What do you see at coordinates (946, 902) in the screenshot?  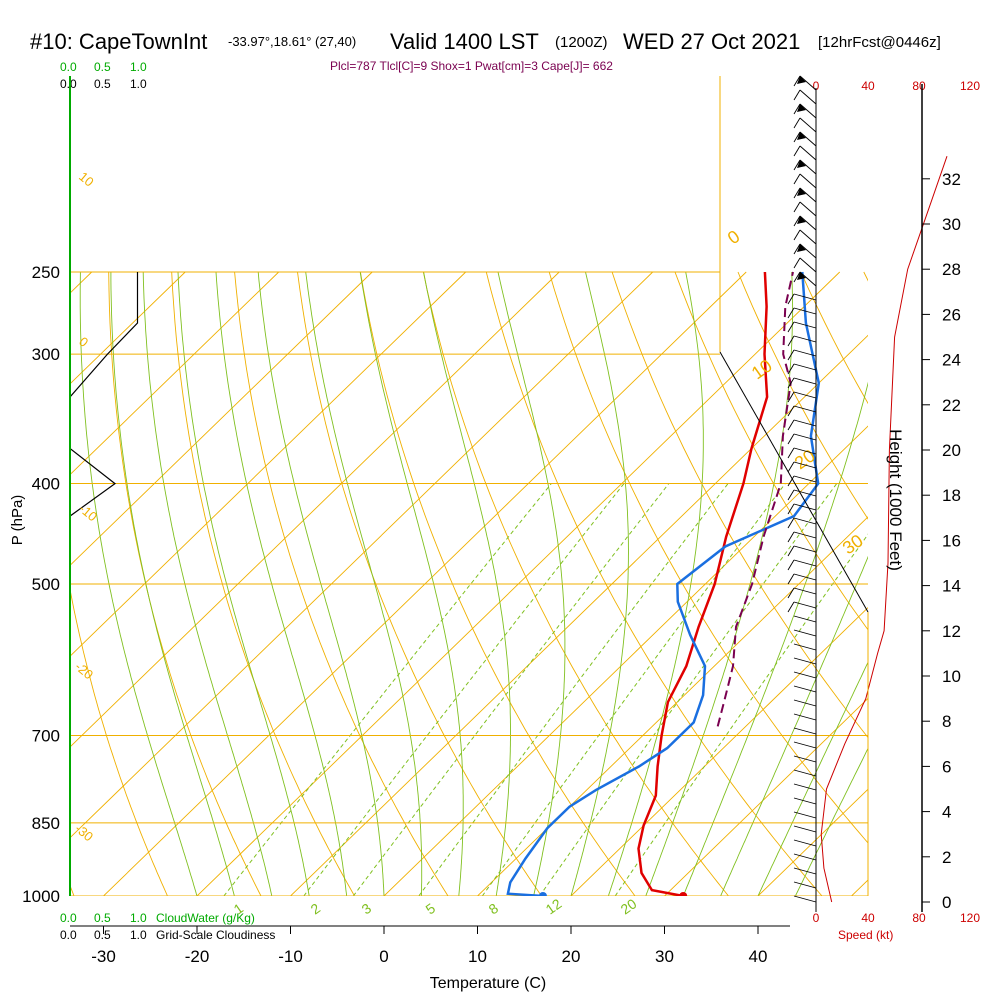 I see `height-tick-label: 0` at bounding box center [946, 902].